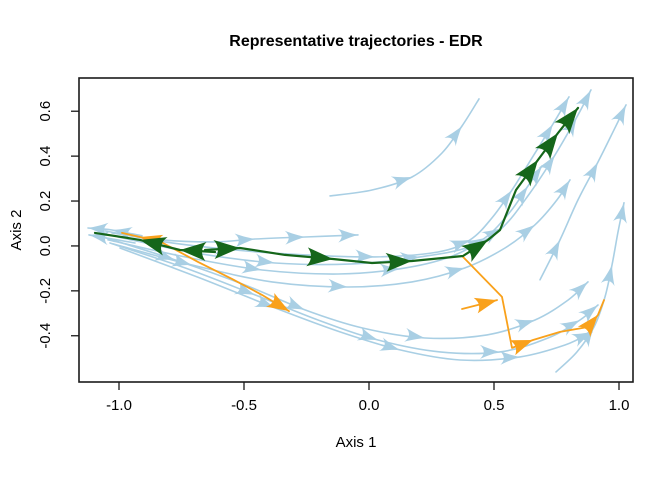 The height and width of the screenshot is (480, 672). Describe the element at coordinates (619, 405) in the screenshot. I see `x-tick-label: 1.0` at that location.